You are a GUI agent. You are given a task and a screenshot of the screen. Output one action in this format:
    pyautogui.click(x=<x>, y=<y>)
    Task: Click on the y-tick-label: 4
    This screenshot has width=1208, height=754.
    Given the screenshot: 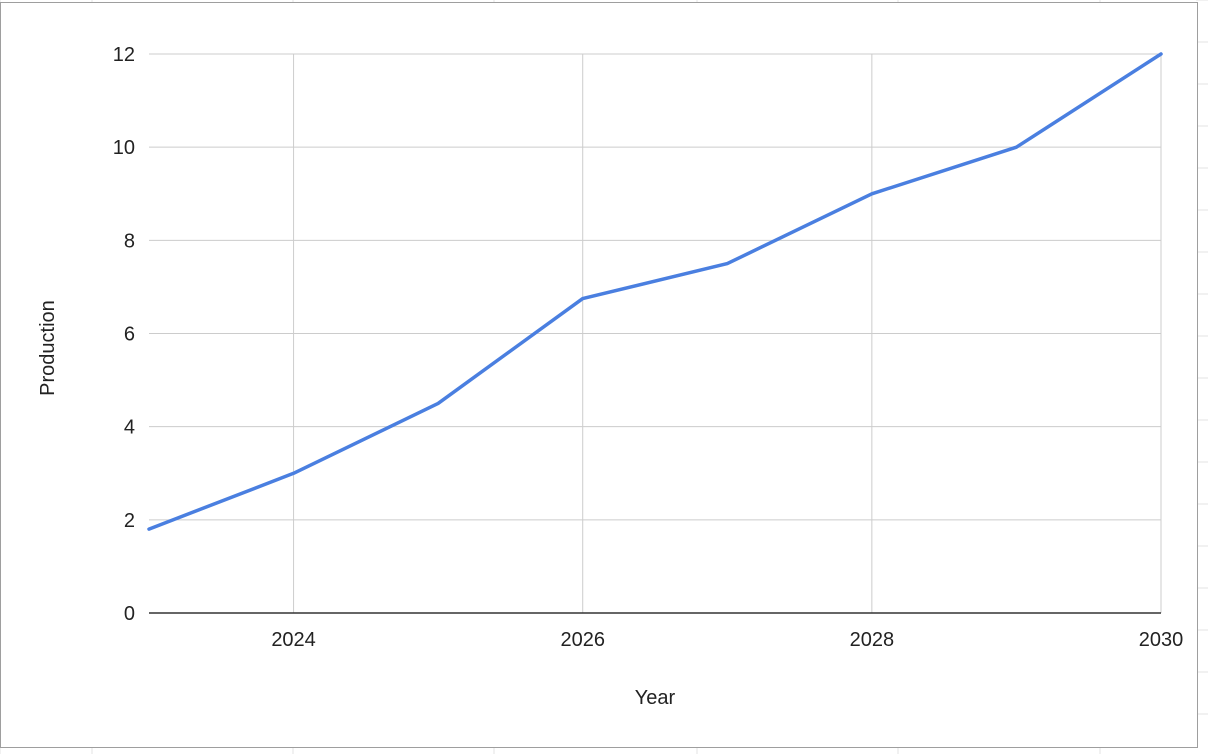 What is the action you would take?
    pyautogui.click(x=129, y=428)
    